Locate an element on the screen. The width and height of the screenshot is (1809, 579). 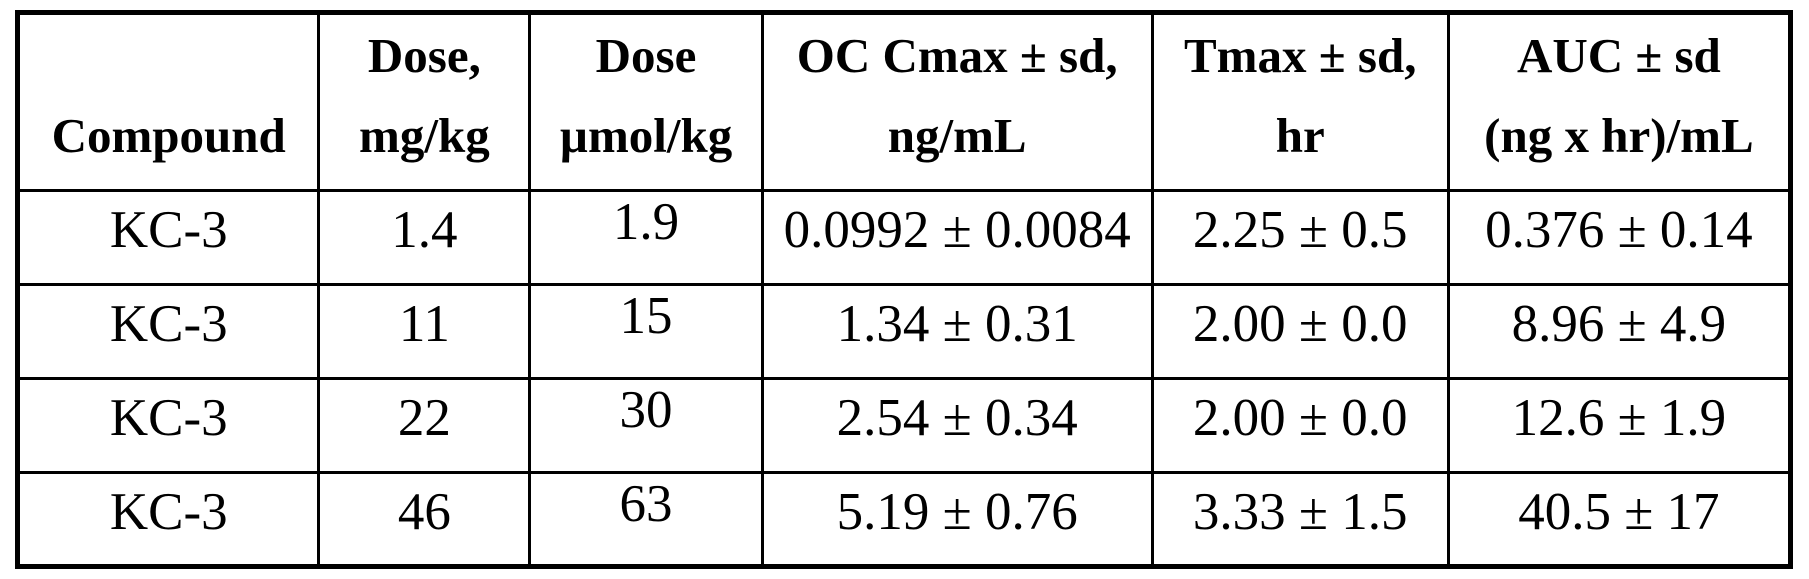
cell-cmax: 5.19 ± 0.76 is located at coordinates (957, 519).